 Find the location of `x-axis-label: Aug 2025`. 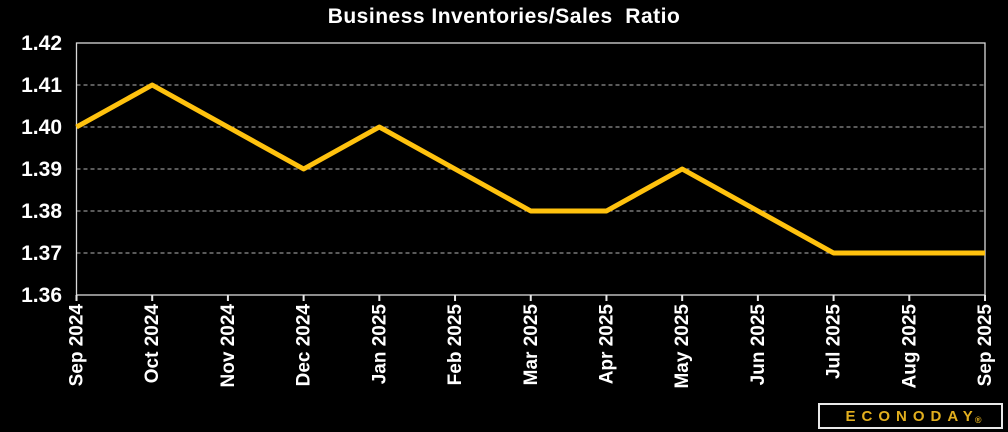

x-axis-label: Aug 2025 is located at coordinates (909, 346).